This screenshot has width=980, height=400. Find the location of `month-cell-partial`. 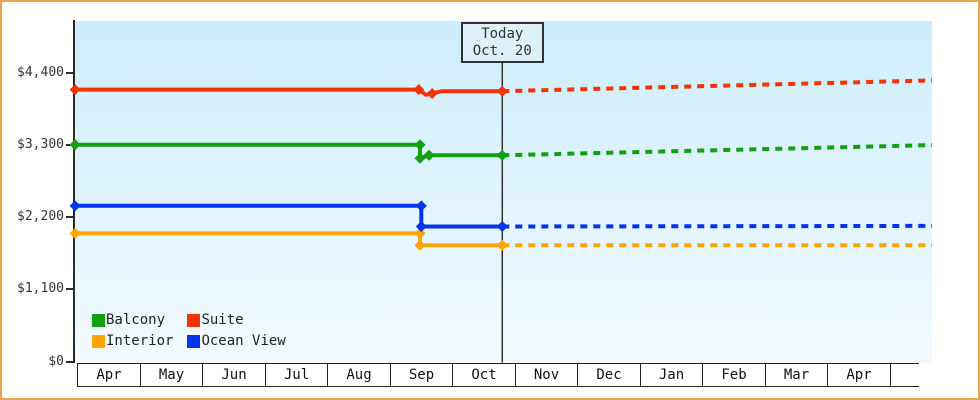

month-cell-partial is located at coordinates (904, 375).